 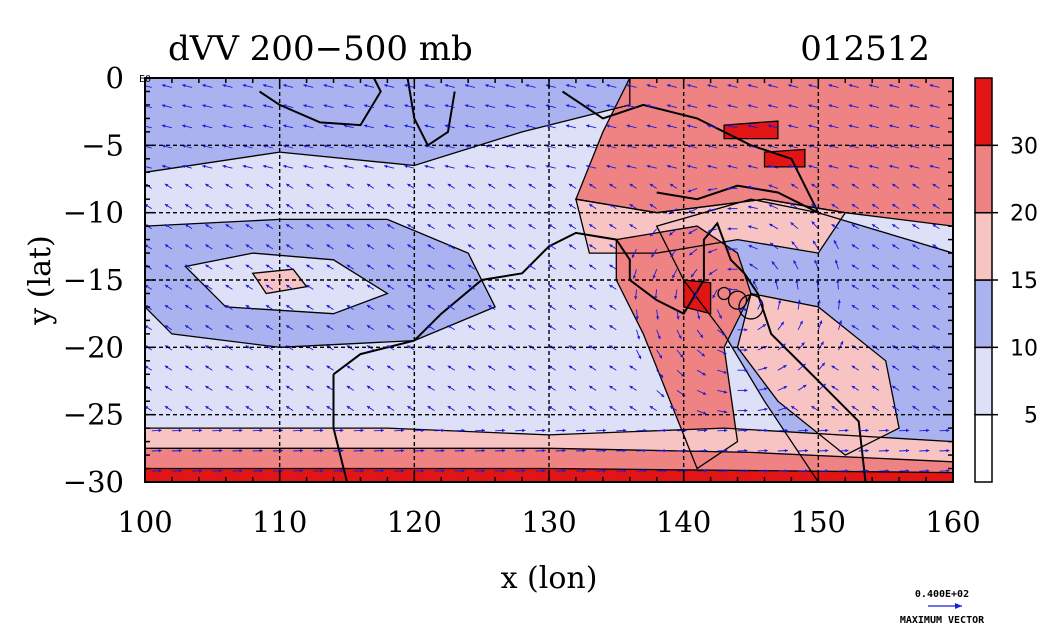 What do you see at coordinates (549, 578) in the screenshot?
I see `x-axis-label: x (lon)` at bounding box center [549, 578].